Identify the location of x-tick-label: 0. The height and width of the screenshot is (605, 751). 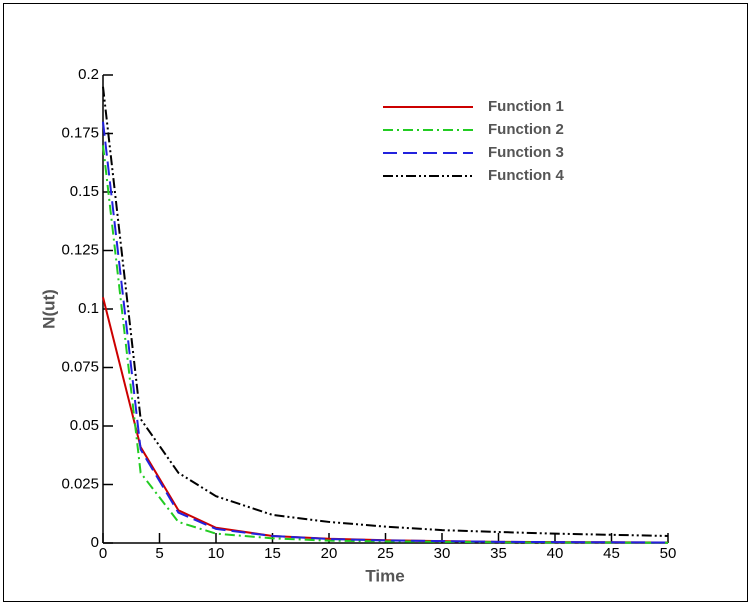
(103, 553).